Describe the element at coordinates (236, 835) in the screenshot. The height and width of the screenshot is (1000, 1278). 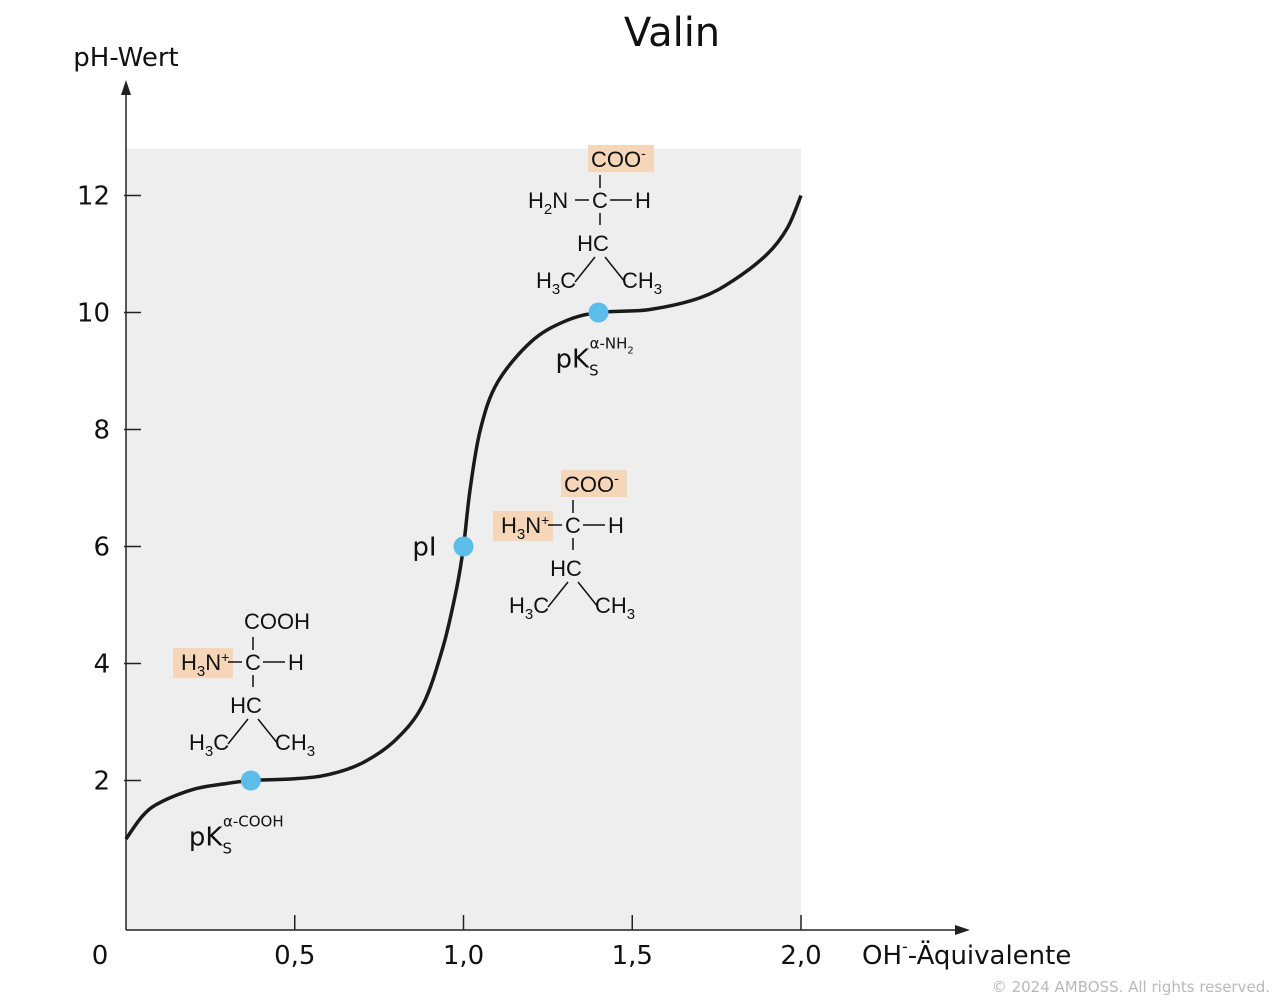
I see `point-label: pKSα-COOH` at that location.